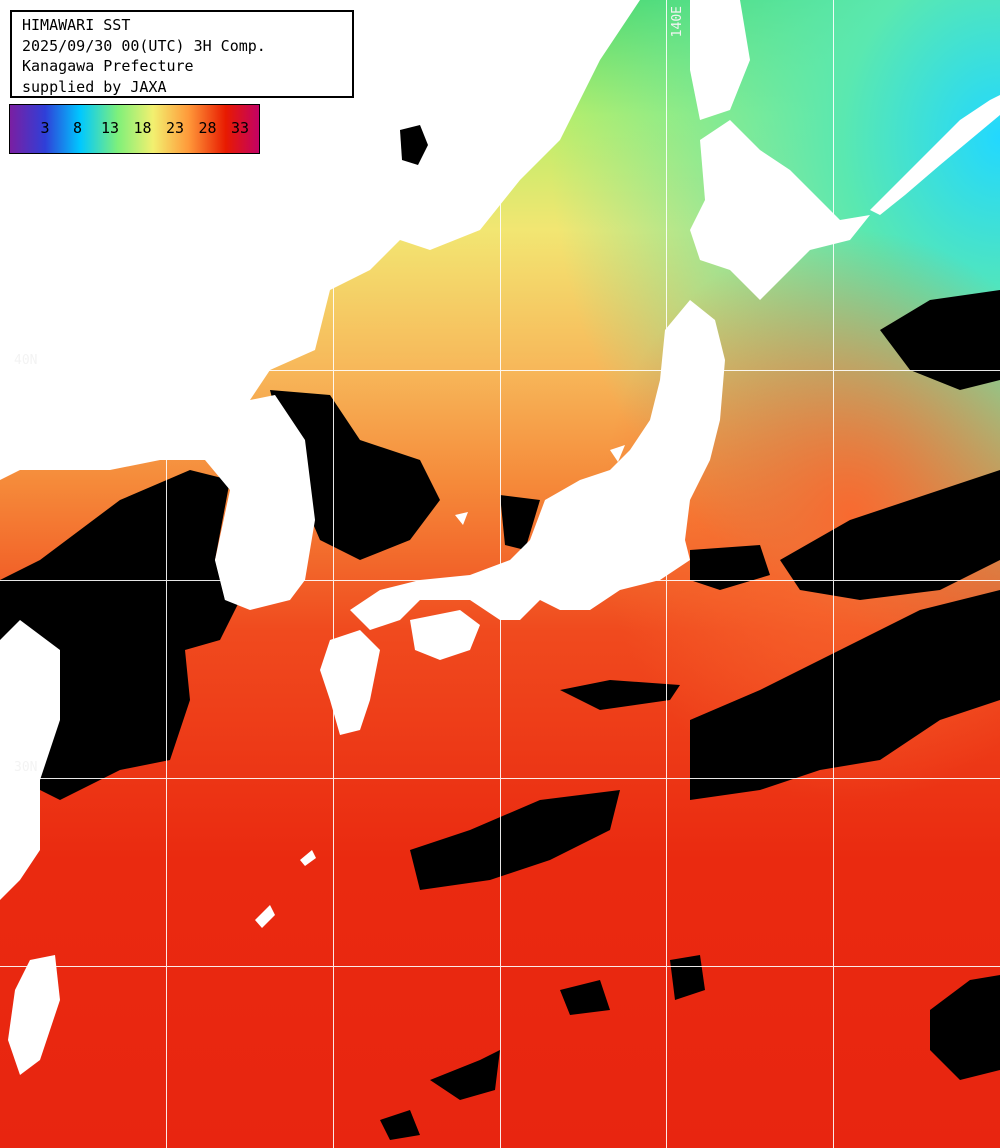 Image resolution: width=1000 pixels, height=1148 pixels. What do you see at coordinates (94, 86) in the screenshot?
I see `data-source: supplied by JAXA` at bounding box center [94, 86].